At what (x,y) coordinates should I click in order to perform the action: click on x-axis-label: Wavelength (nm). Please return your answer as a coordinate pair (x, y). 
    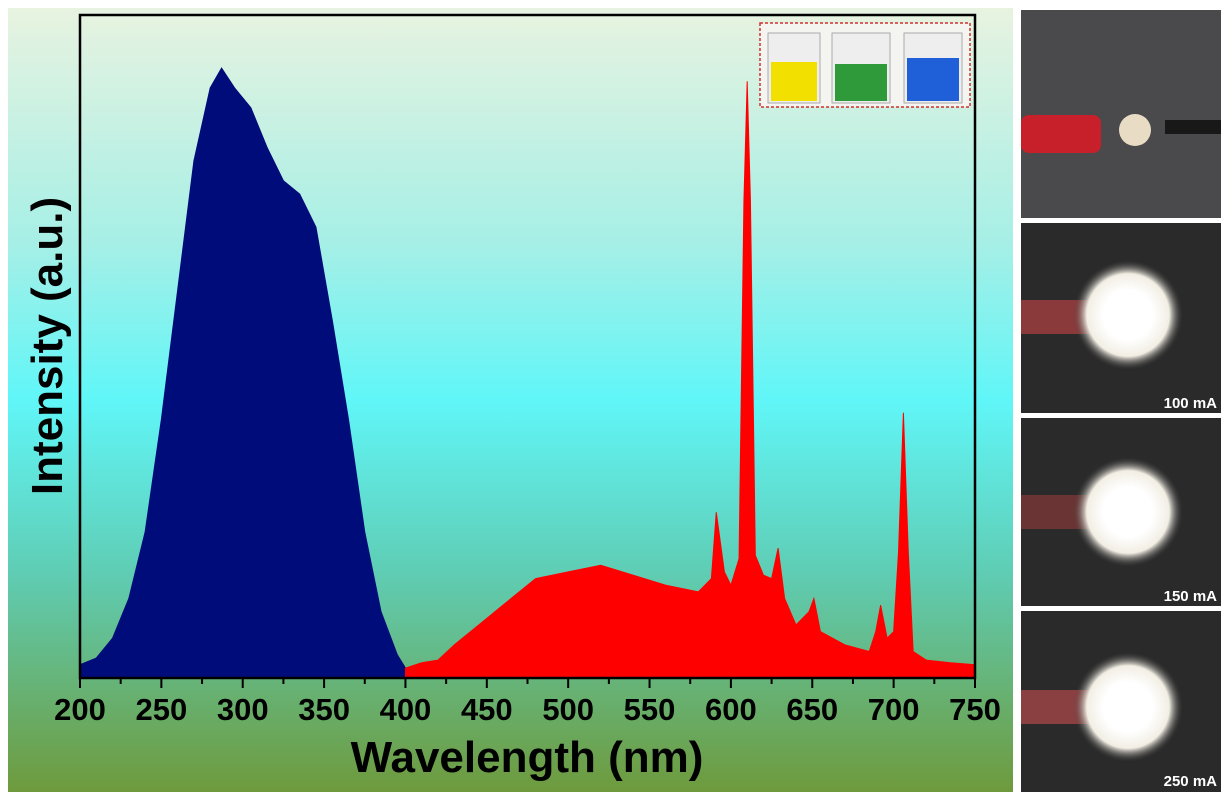
    Looking at the image, I should click on (527, 757).